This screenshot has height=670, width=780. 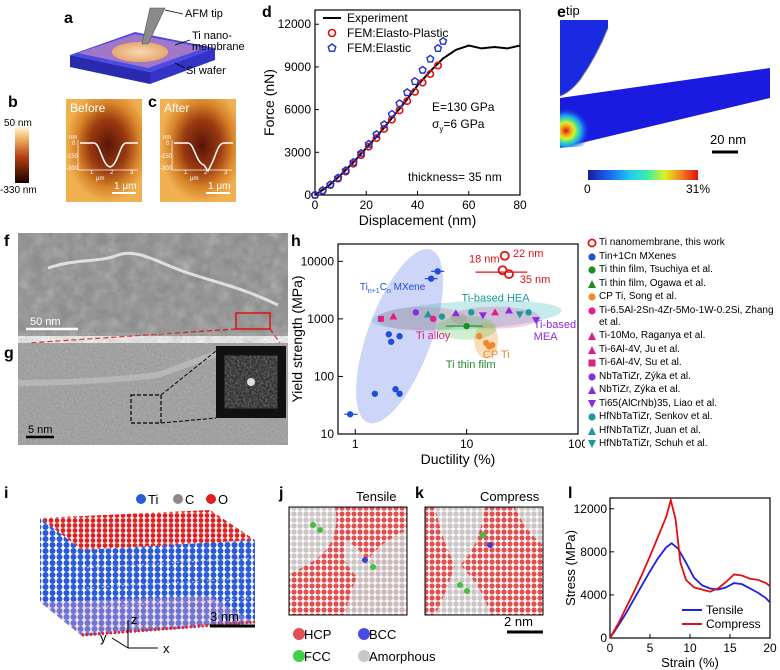 What do you see at coordinates (198, 150) in the screenshot?
I see `afm-after-image` at bounding box center [198, 150].